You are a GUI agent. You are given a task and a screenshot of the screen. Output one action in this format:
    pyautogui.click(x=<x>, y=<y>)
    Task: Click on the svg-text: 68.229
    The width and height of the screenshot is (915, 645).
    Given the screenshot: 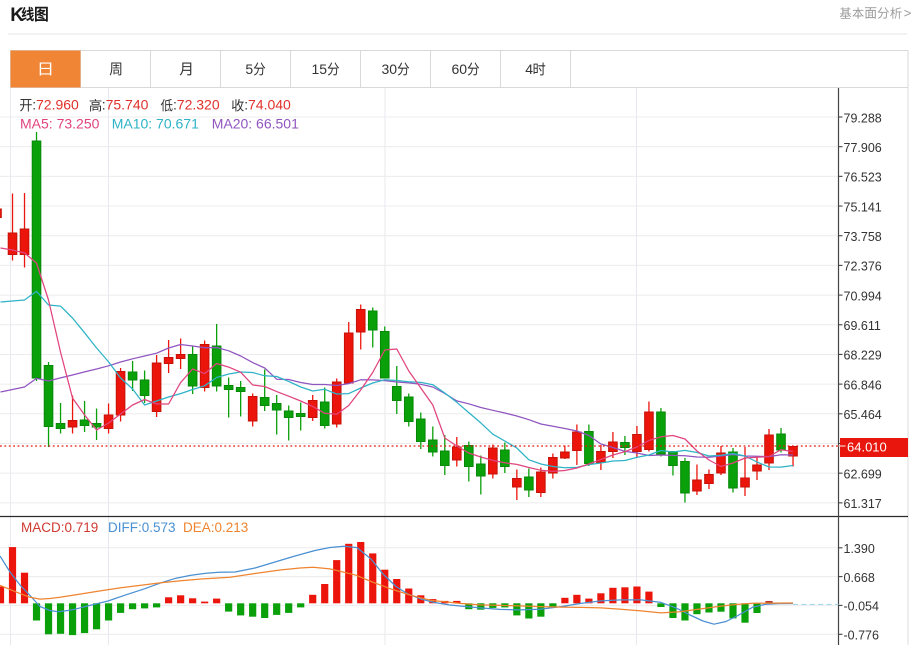 What is the action you would take?
    pyautogui.click(x=863, y=356)
    